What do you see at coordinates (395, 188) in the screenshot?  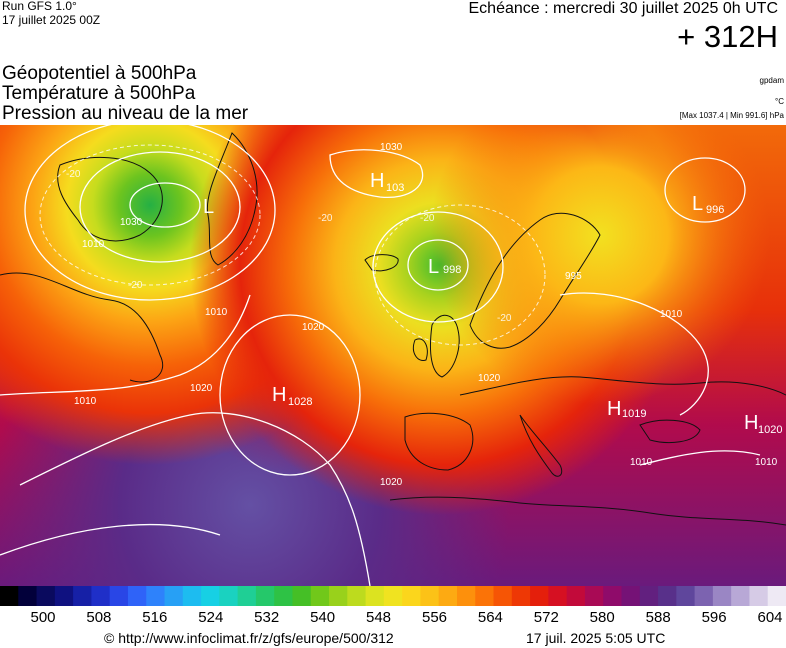 I see `high-north-value: 103` at bounding box center [395, 188].